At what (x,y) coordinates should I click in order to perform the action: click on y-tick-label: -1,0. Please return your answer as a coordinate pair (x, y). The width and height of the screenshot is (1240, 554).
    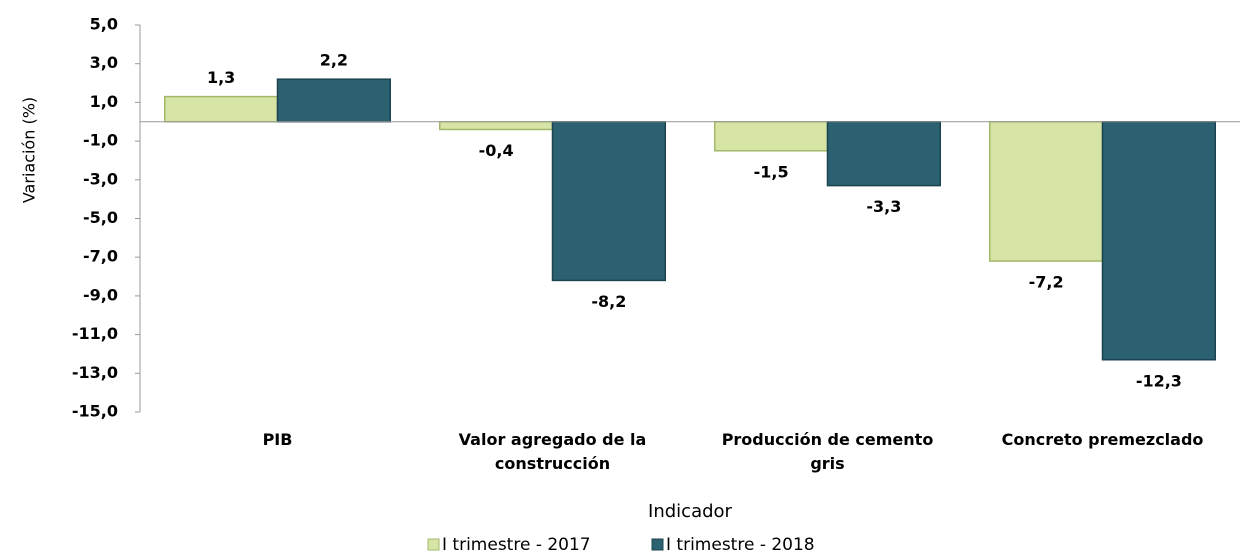
    Looking at the image, I should click on (100, 140).